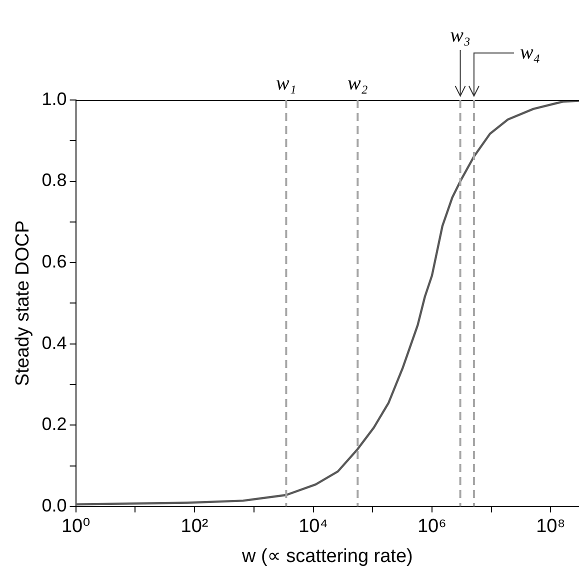 This screenshot has width=579, height=576. I want to click on x-tick-label: 10⁴, so click(313, 527).